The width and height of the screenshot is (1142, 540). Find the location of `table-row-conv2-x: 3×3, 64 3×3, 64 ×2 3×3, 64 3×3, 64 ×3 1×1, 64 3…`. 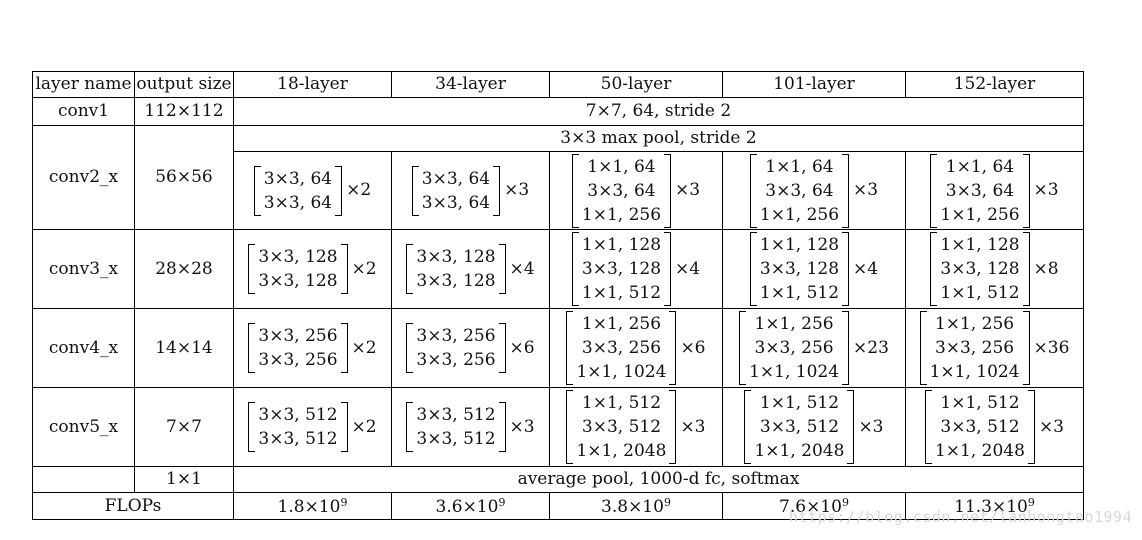

table-row-conv2-x: 3×3, 64 3×3, 64 ×2 3×3, 64 3×3, 64 ×3 1×1, 64 3… is located at coordinates (558, 190).